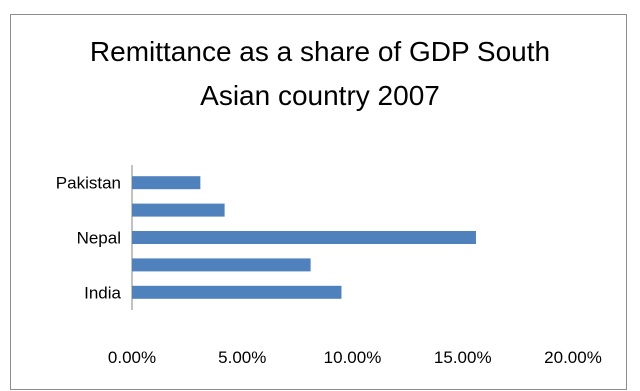  I want to click on bar-india, so click(237, 292).